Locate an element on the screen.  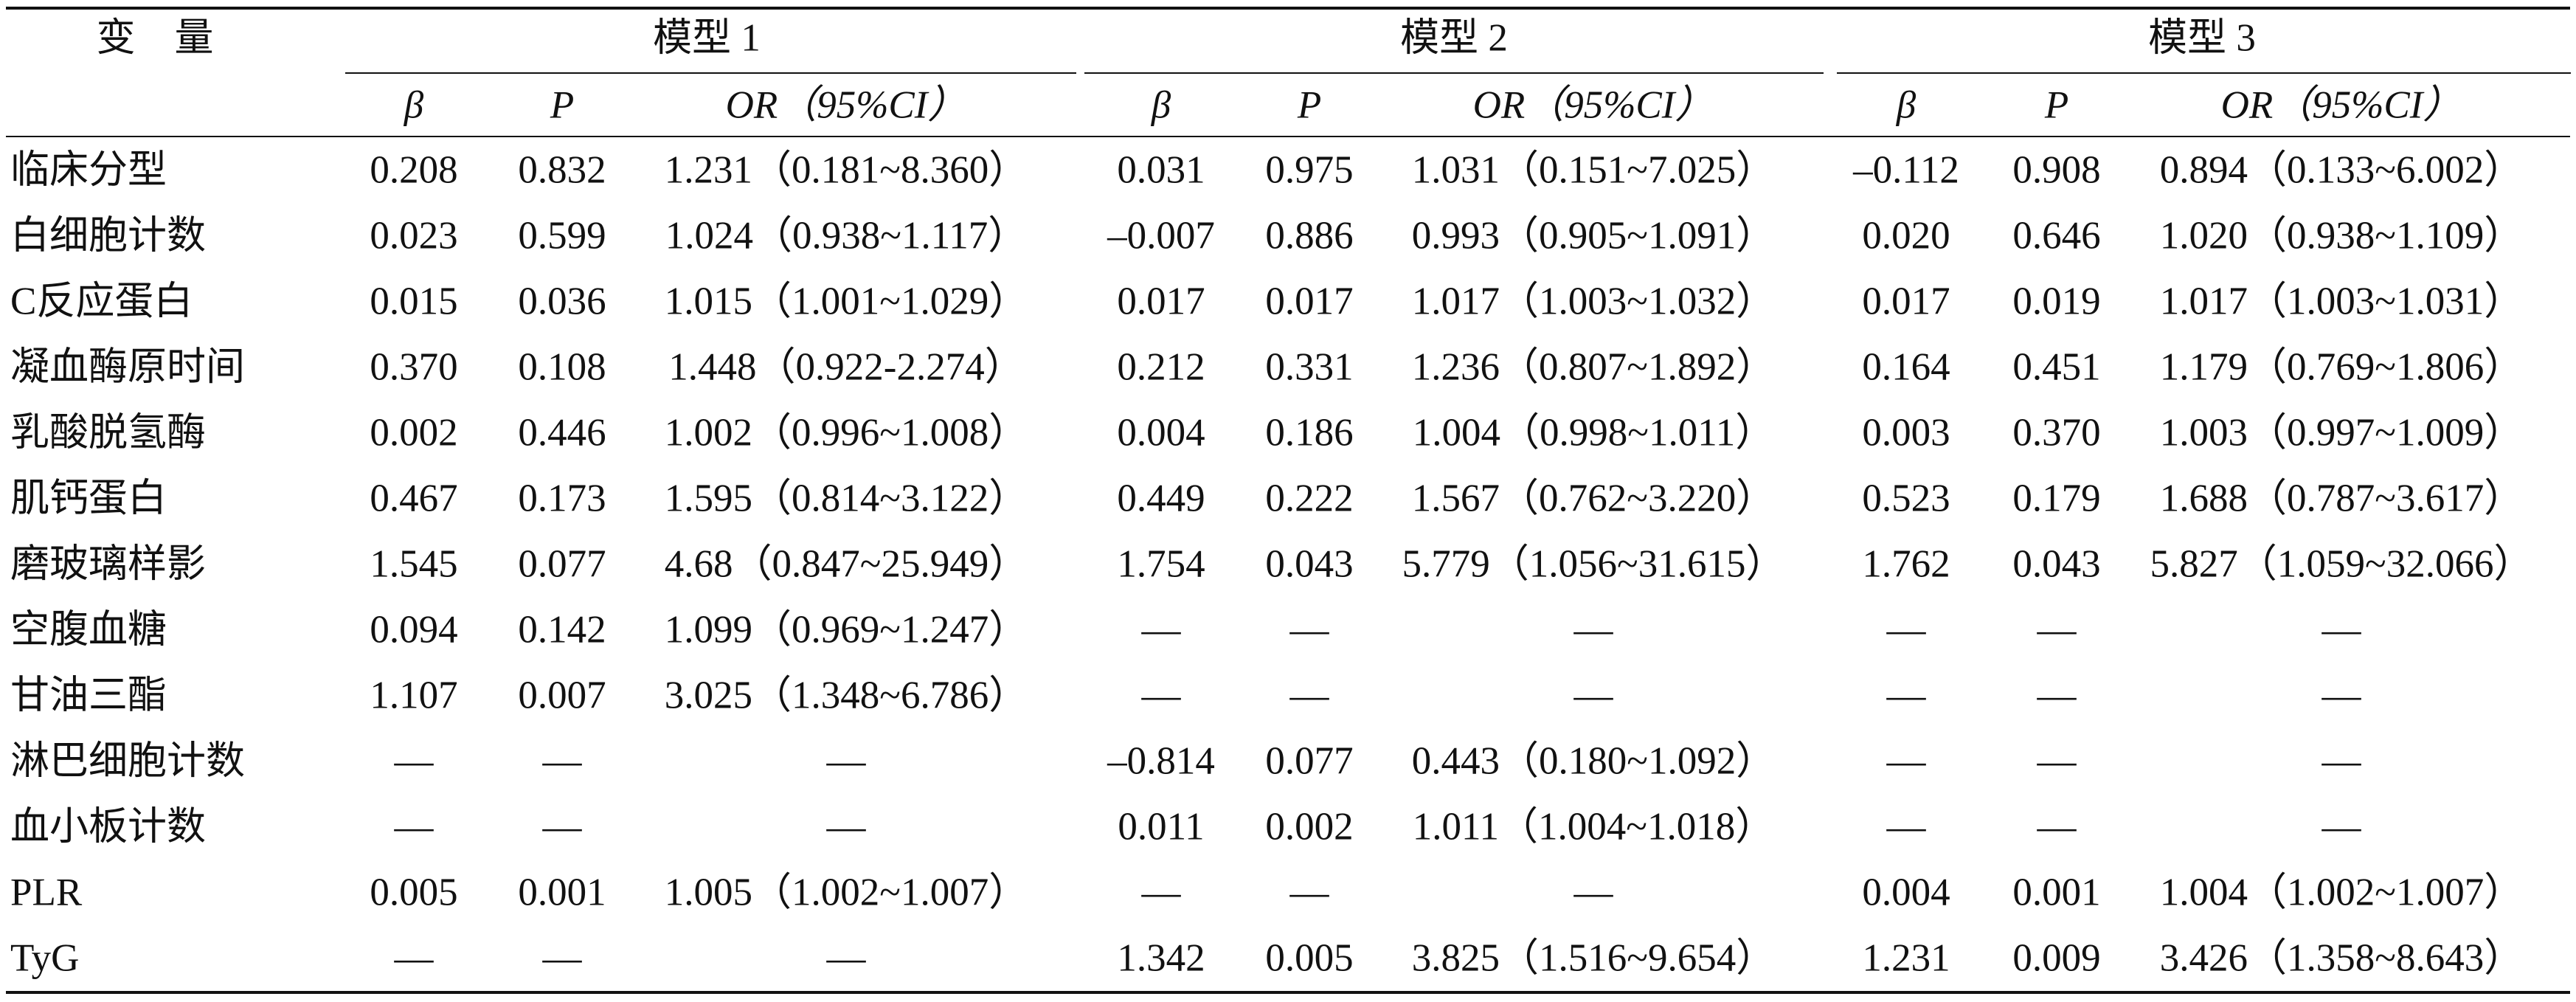
cell: 1.595（0.814~3.122） is located at coordinates (846, 499).